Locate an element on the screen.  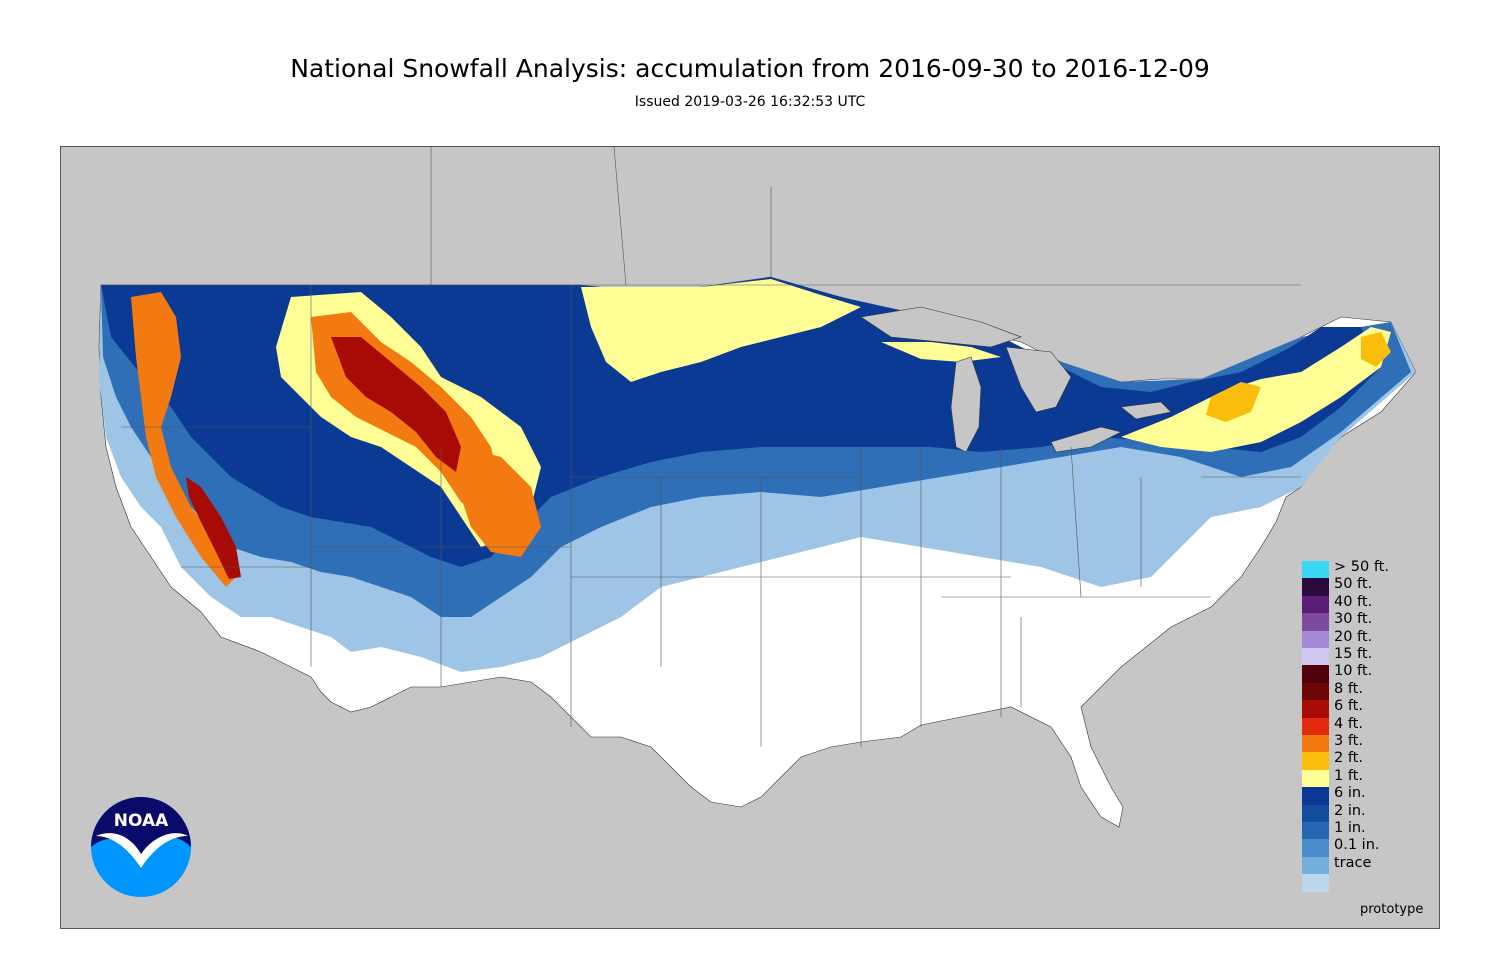
legend-item: 15 ft. is located at coordinates (1362, 656).